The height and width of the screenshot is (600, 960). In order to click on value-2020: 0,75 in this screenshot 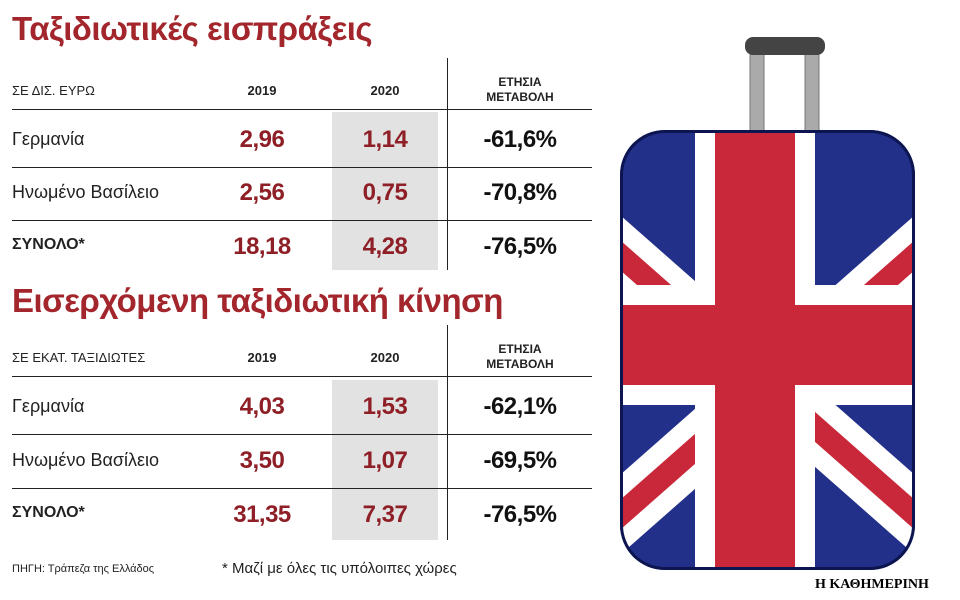, I will do `click(385, 192)`.